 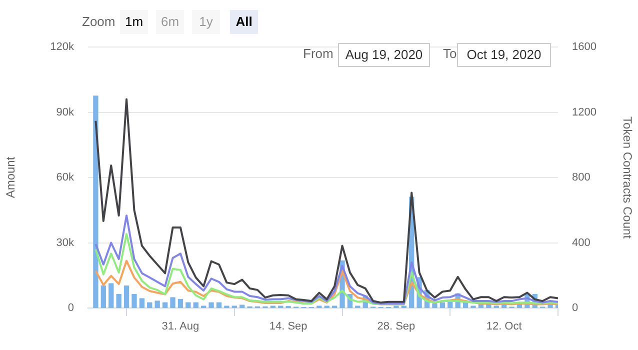 I want to click on y-axis-title: Amount, so click(x=11, y=177).